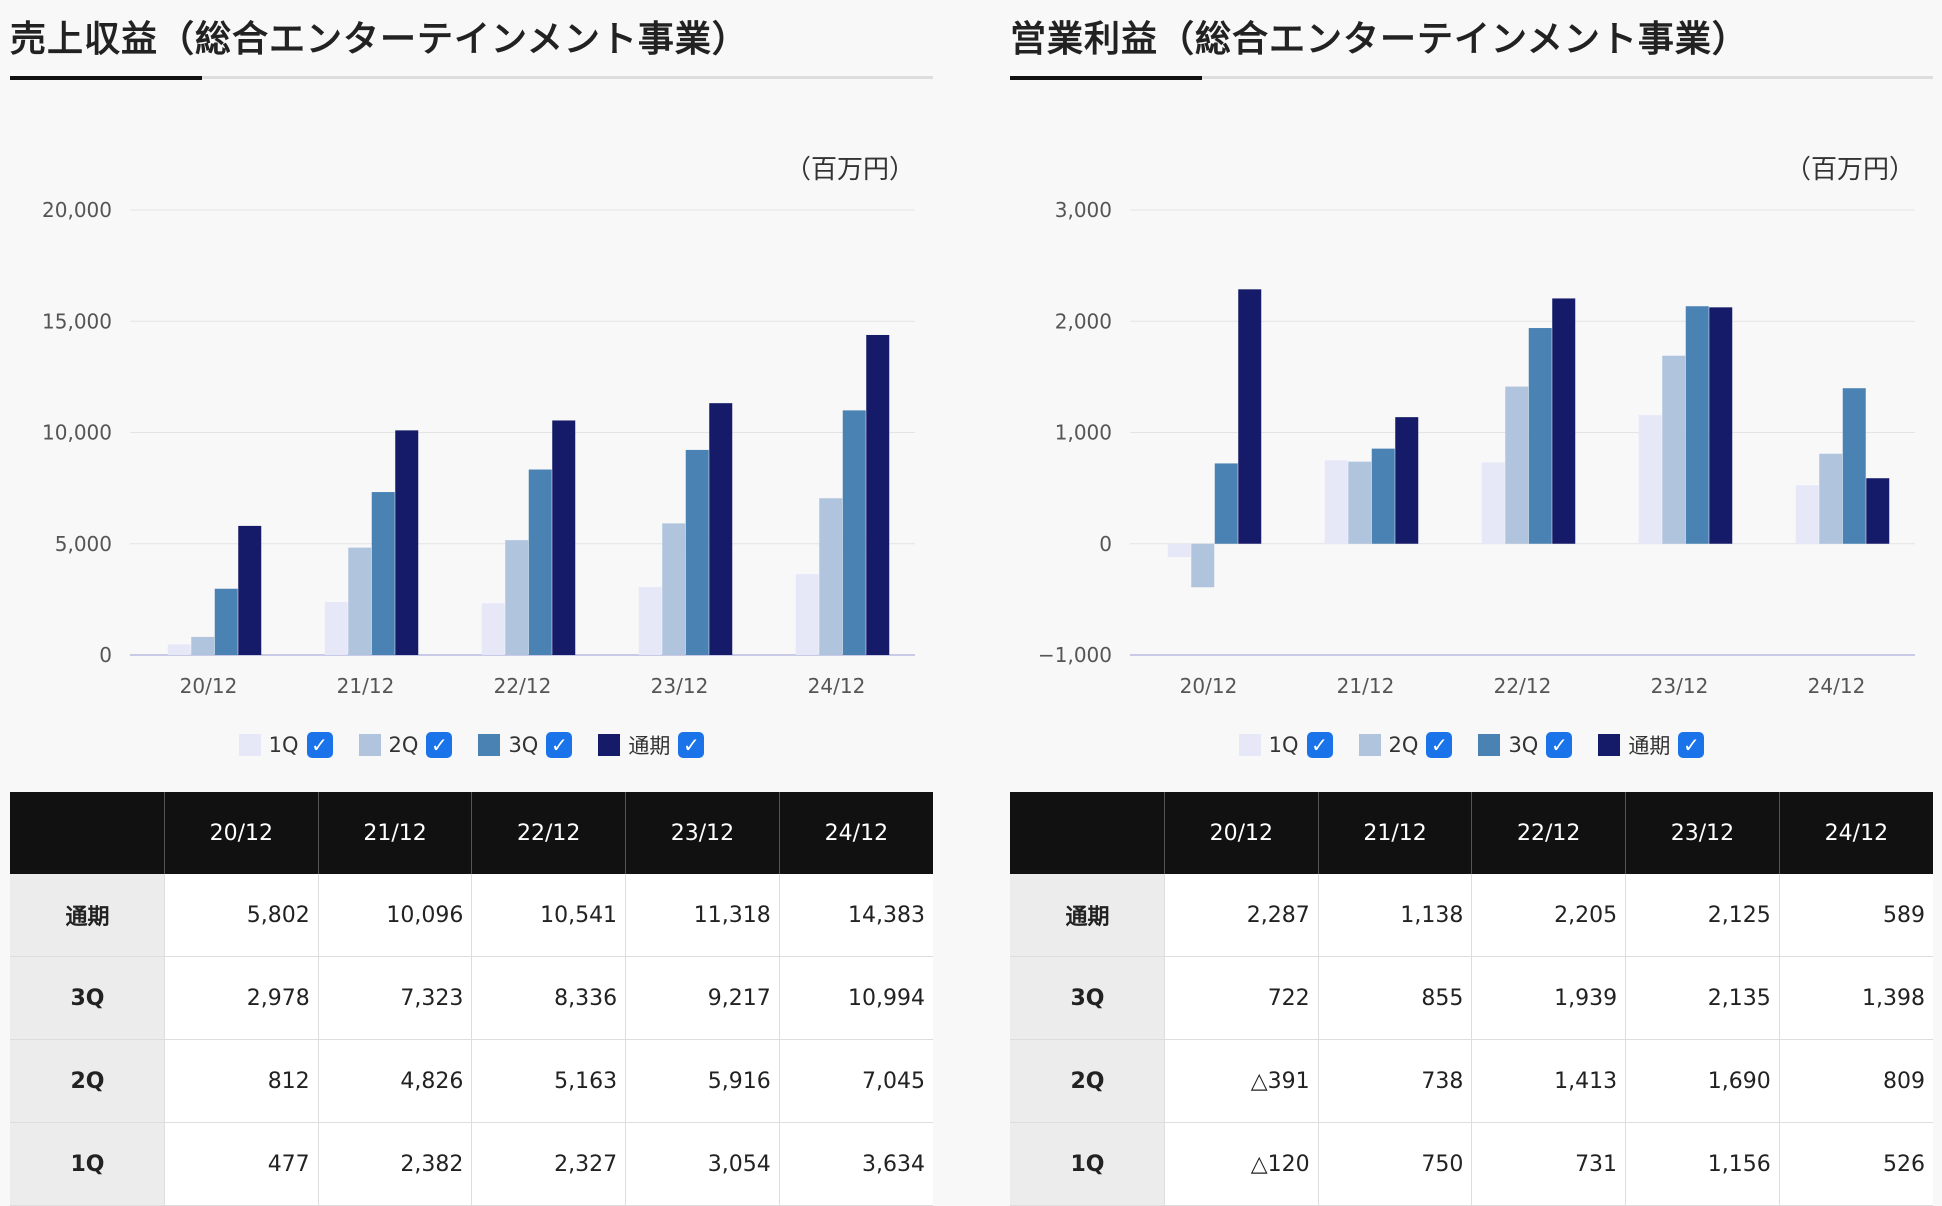 This screenshot has width=1942, height=1206. I want to click on table-cell: 7,323, so click(394, 998).